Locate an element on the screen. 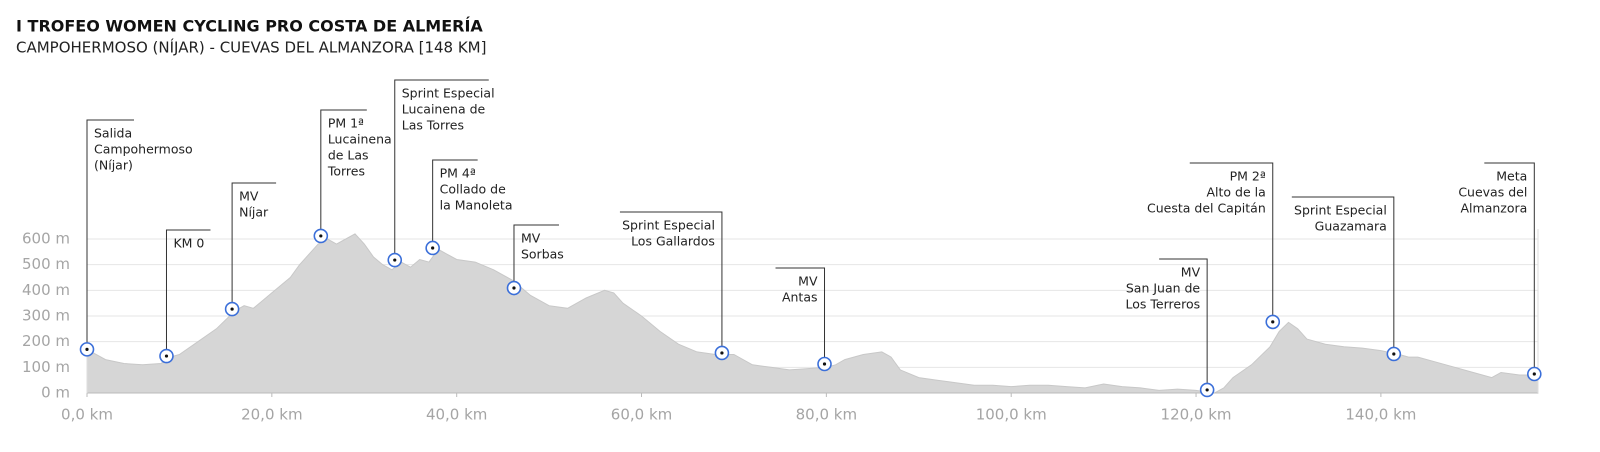  y-tick-label: 200 m is located at coordinates (46, 341).